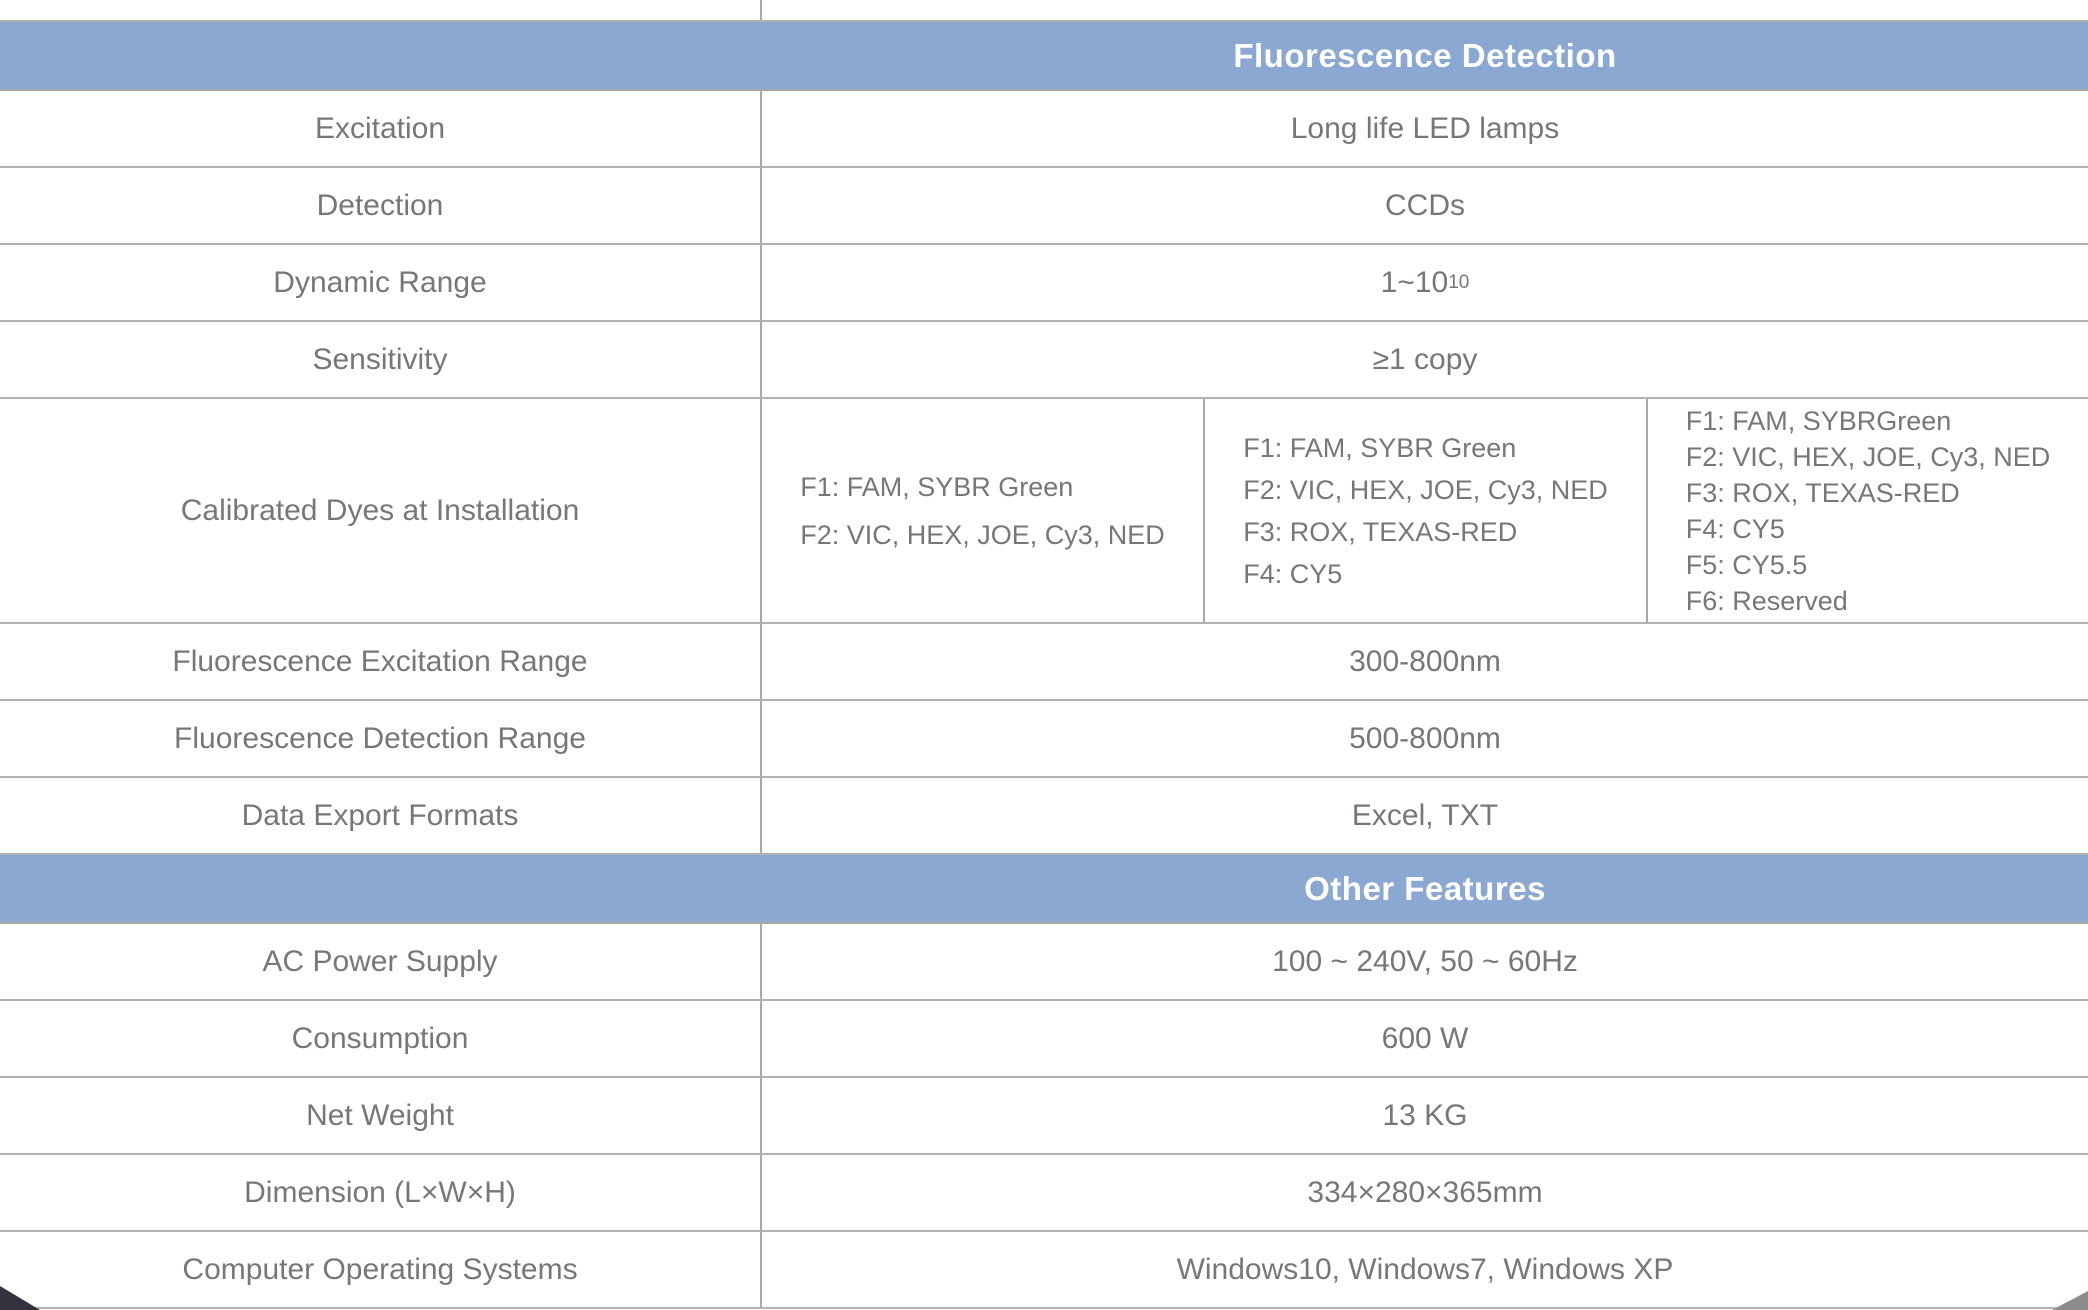  Describe the element at coordinates (1425, 1269) in the screenshot. I see `row-value: Windows10, Windows7, Windows XP` at that location.